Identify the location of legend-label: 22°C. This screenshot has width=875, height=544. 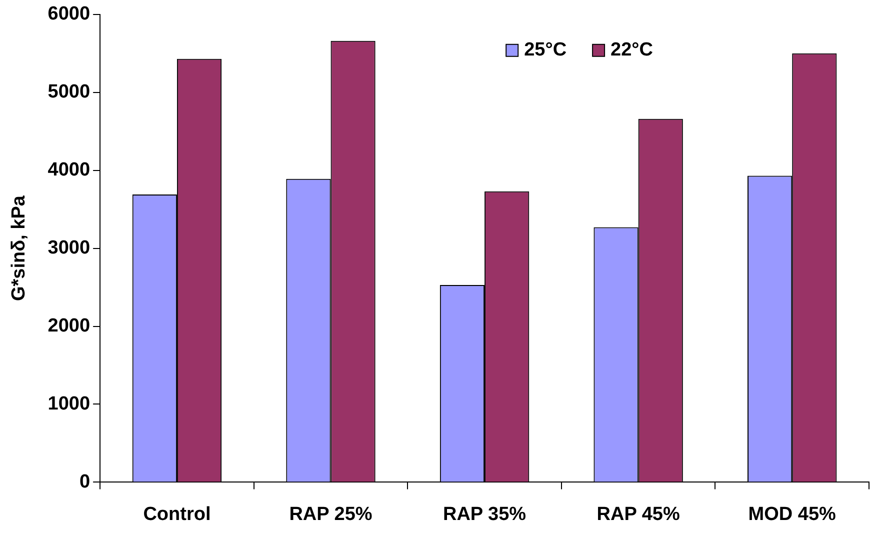
(632, 50).